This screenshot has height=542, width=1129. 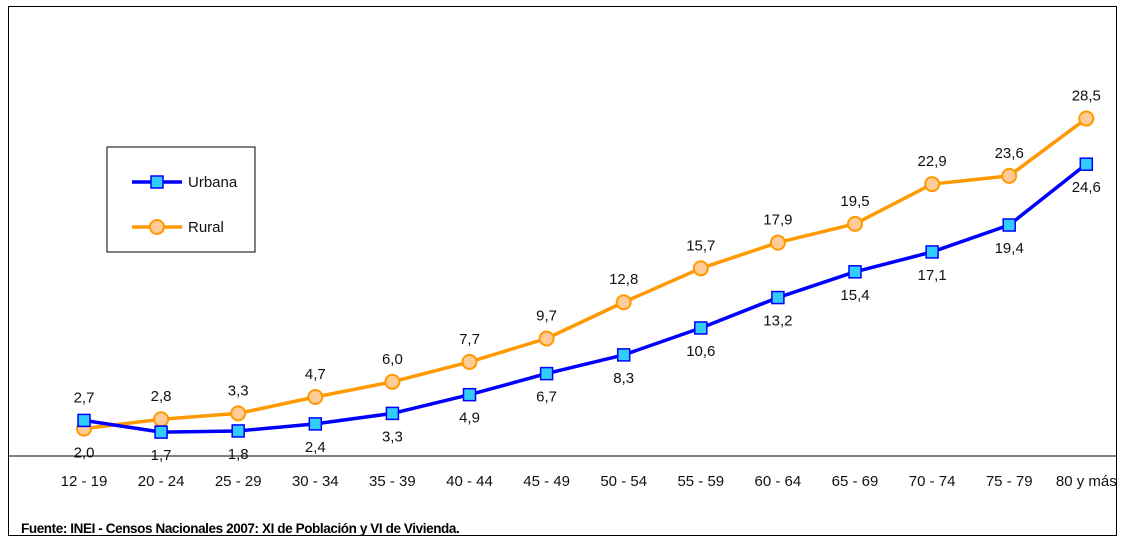 I want to click on data-label-rural: 6,0, so click(x=392, y=359).